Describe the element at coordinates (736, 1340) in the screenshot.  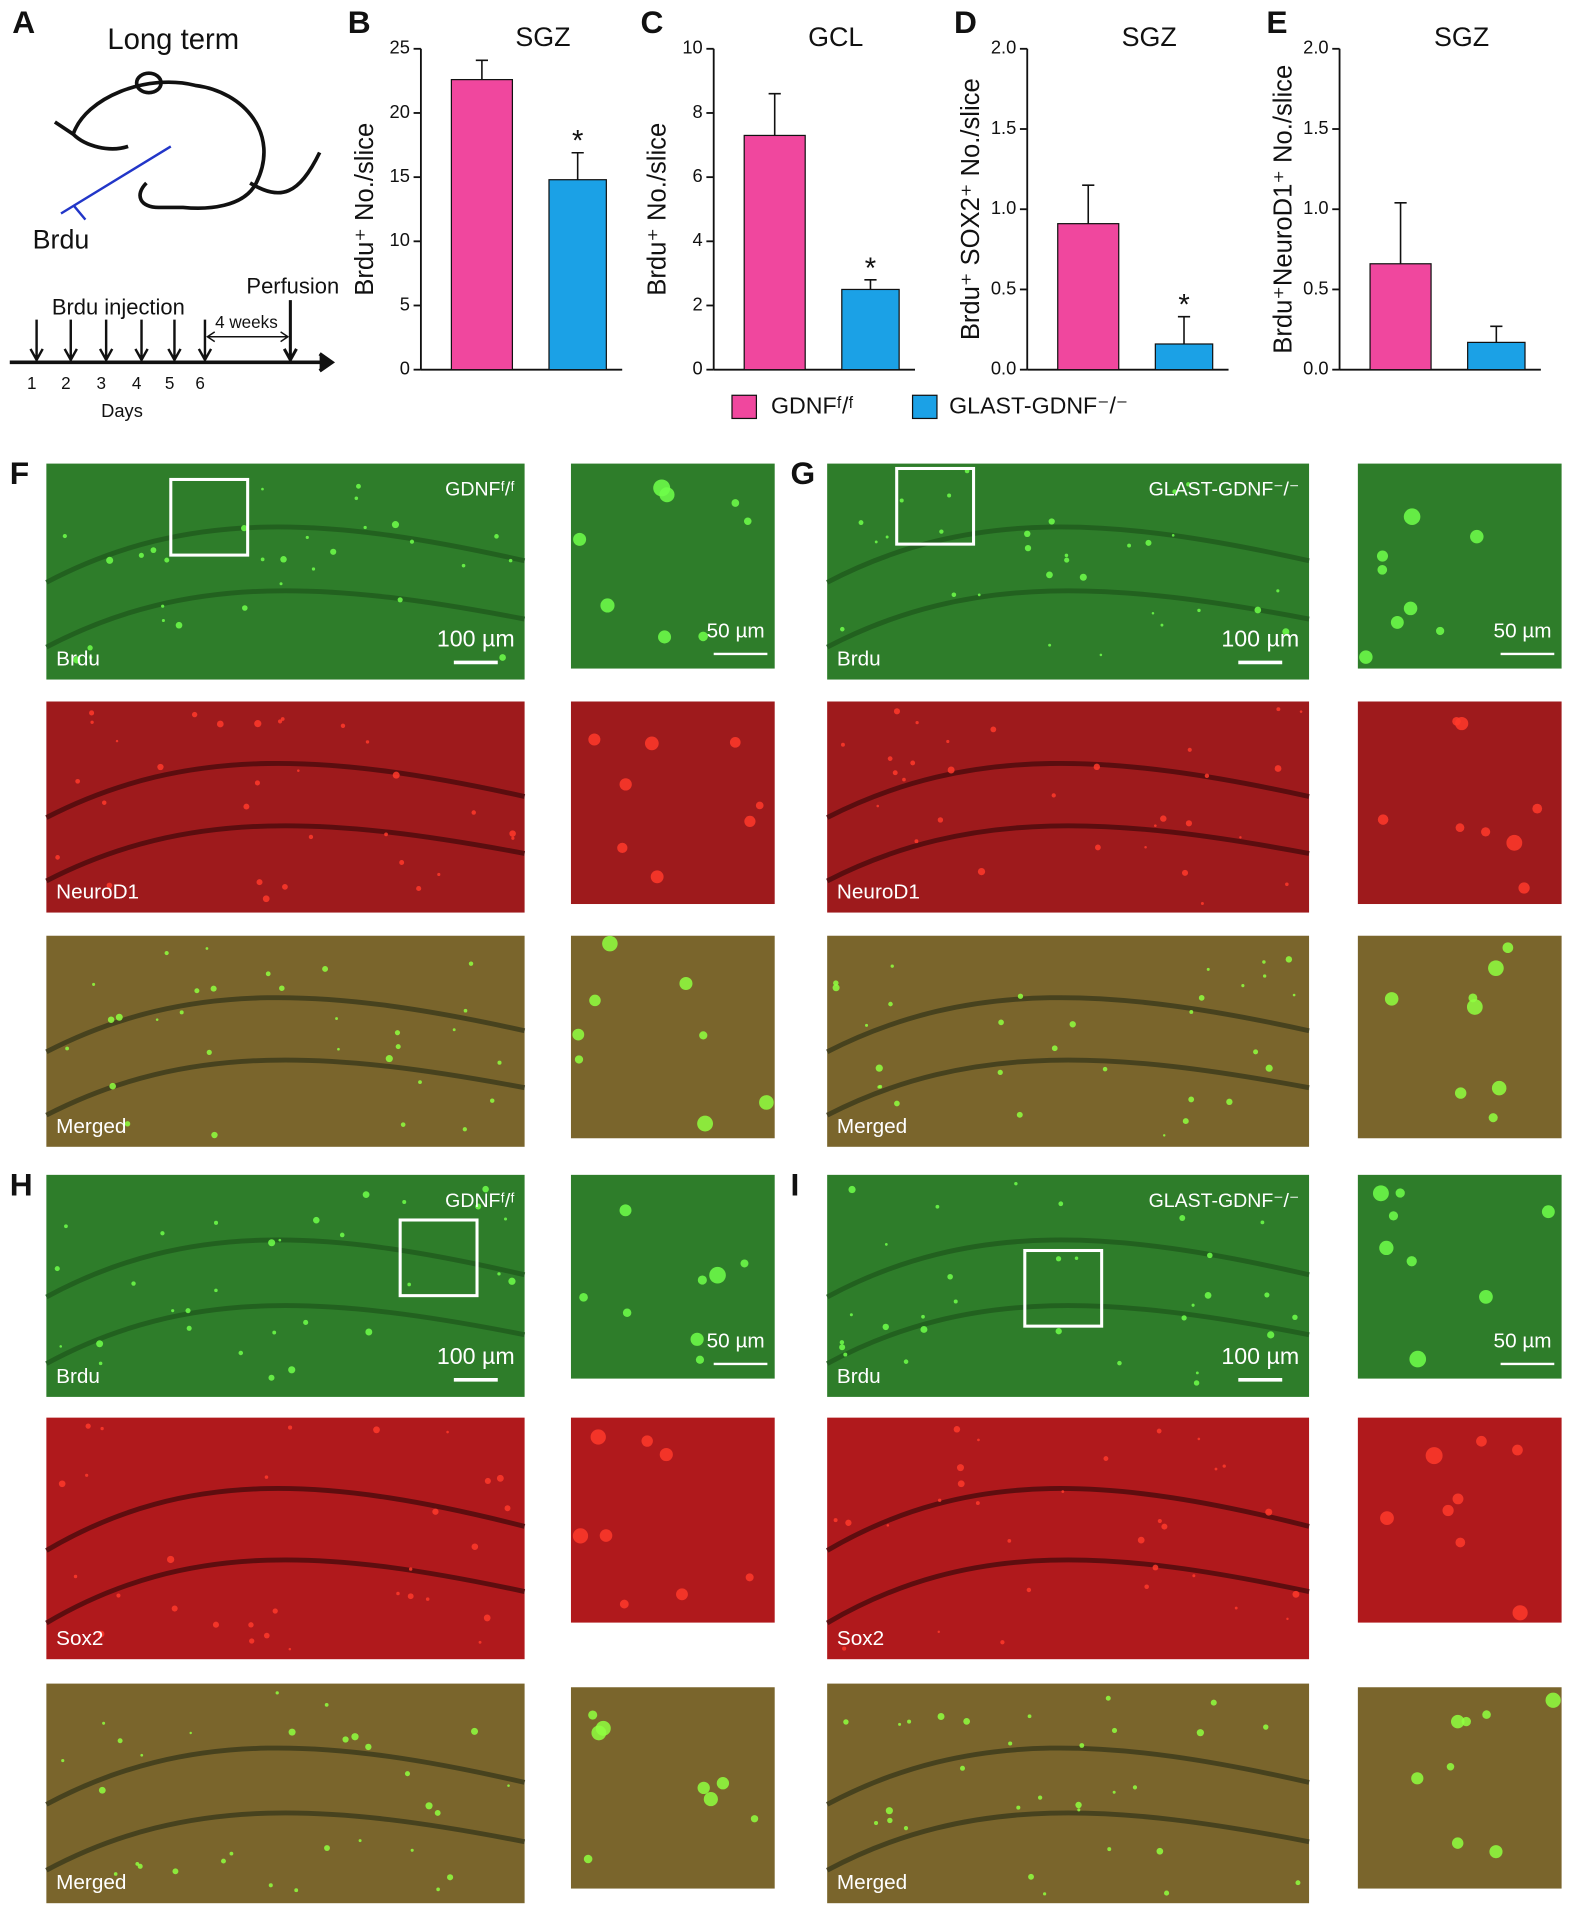
I see `scale-label: 50 µm` at that location.